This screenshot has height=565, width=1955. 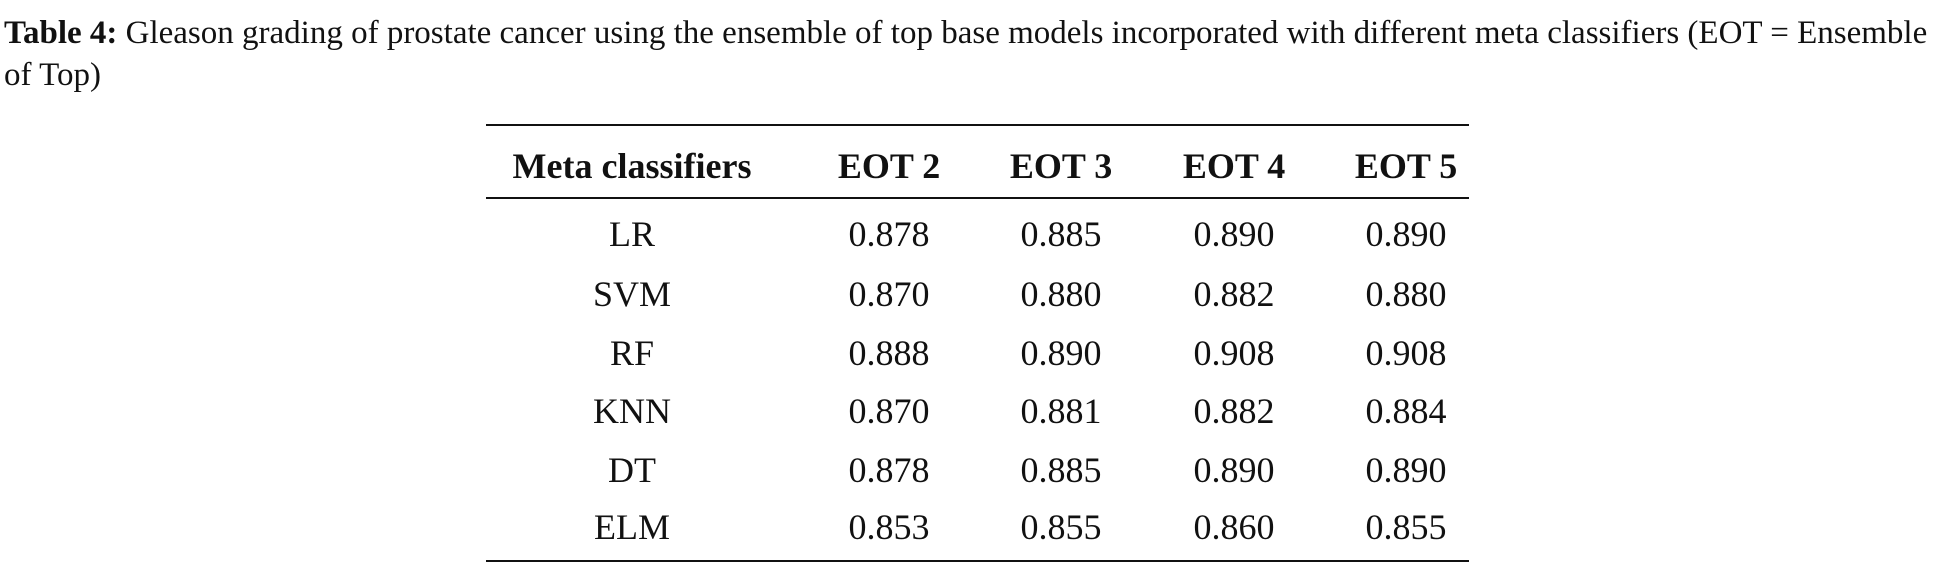 What do you see at coordinates (1406, 166) in the screenshot?
I see `header-cell: EOT 5` at bounding box center [1406, 166].